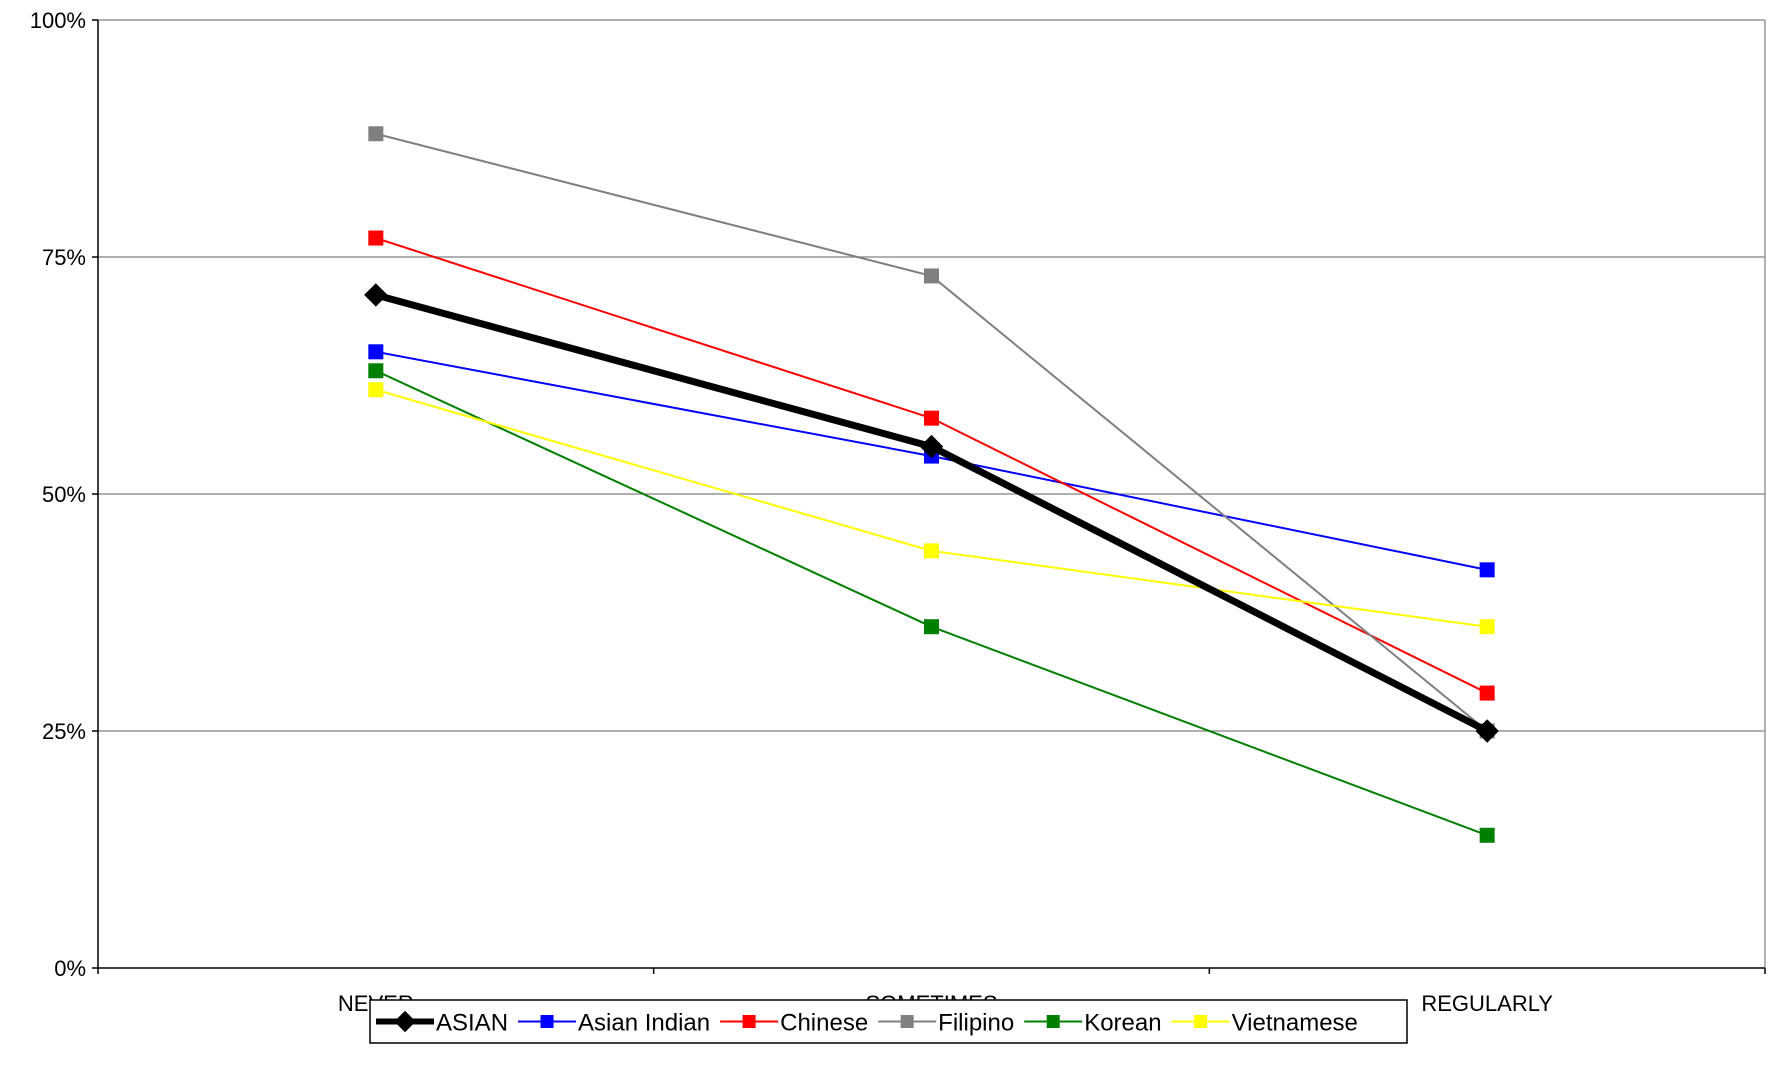 The width and height of the screenshot is (1773, 1089). I want to click on x-tick-label: REGULARLY, so click(1487, 1003).